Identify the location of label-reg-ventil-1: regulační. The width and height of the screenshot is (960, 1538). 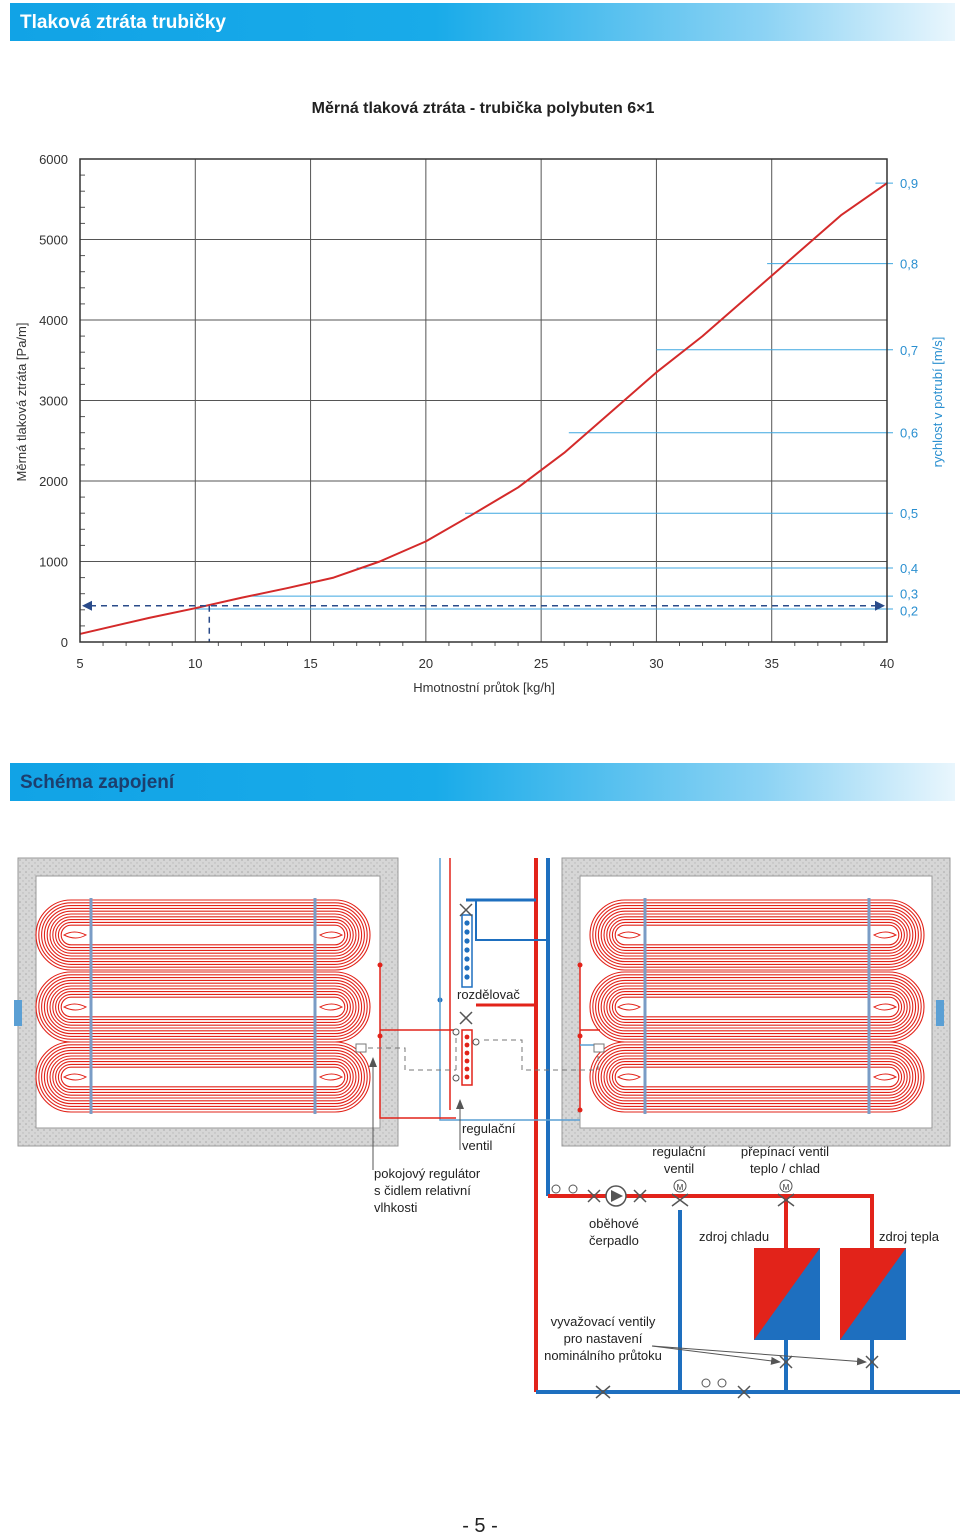
(489, 1128).